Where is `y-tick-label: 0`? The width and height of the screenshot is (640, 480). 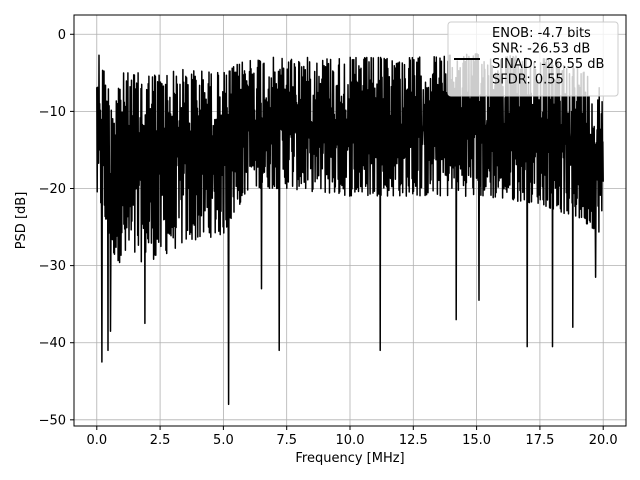
y-tick-label: 0 is located at coordinates (62, 35).